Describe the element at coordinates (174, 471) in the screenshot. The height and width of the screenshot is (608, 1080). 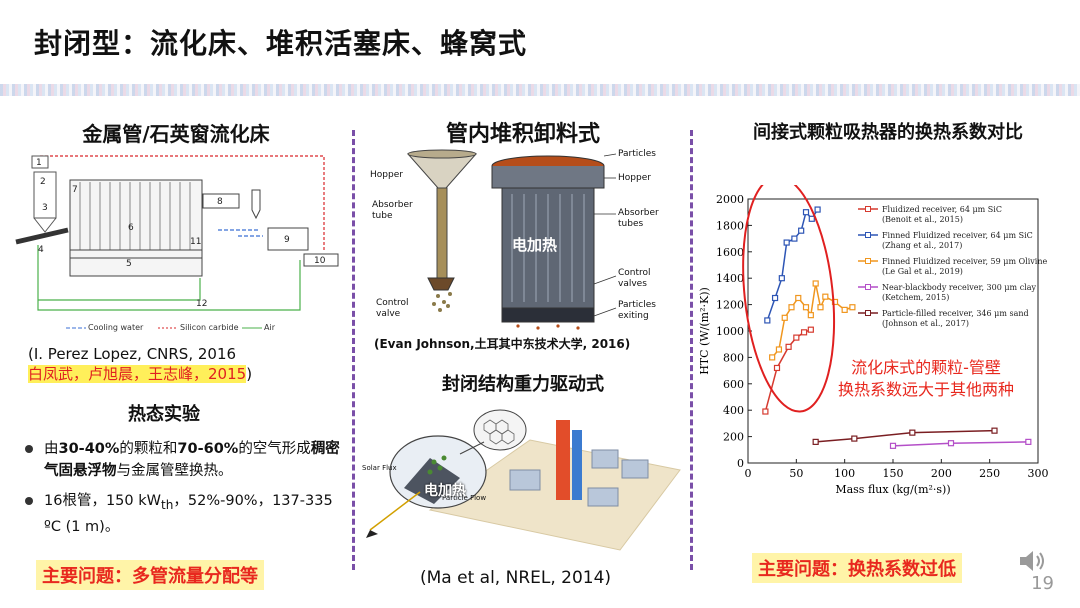
I see `bullet1-text-g: 与金属管壁换热。` at that location.